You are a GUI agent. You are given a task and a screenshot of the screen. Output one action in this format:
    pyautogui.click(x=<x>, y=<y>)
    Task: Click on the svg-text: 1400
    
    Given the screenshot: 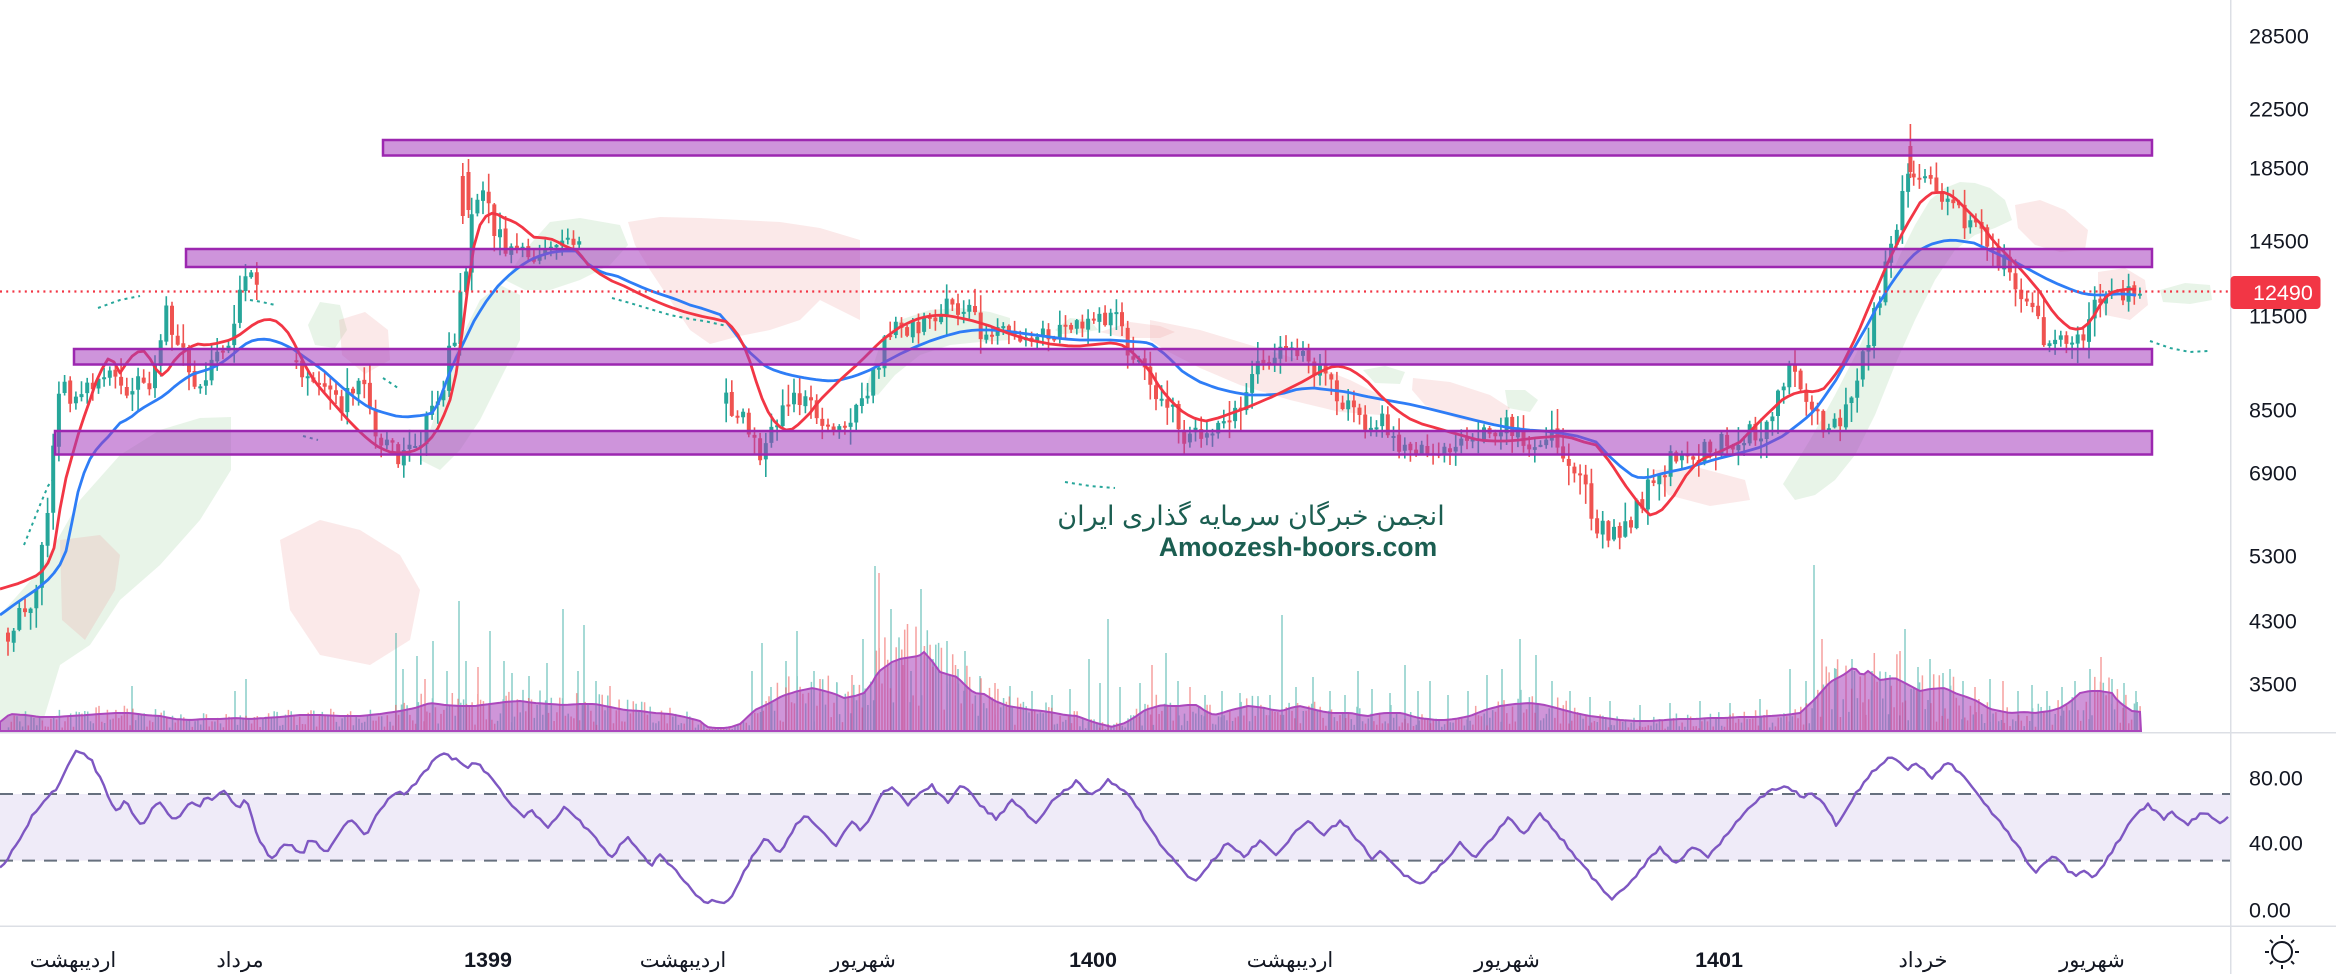 What is the action you would take?
    pyautogui.click(x=1093, y=960)
    